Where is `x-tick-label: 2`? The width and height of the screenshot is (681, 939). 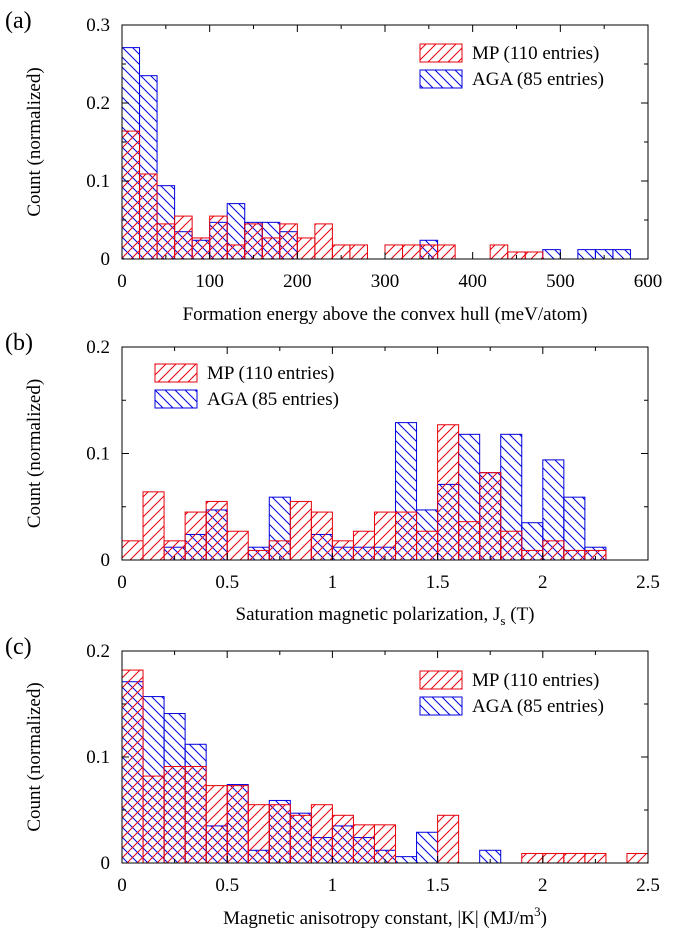 x-tick-label: 2 is located at coordinates (543, 582).